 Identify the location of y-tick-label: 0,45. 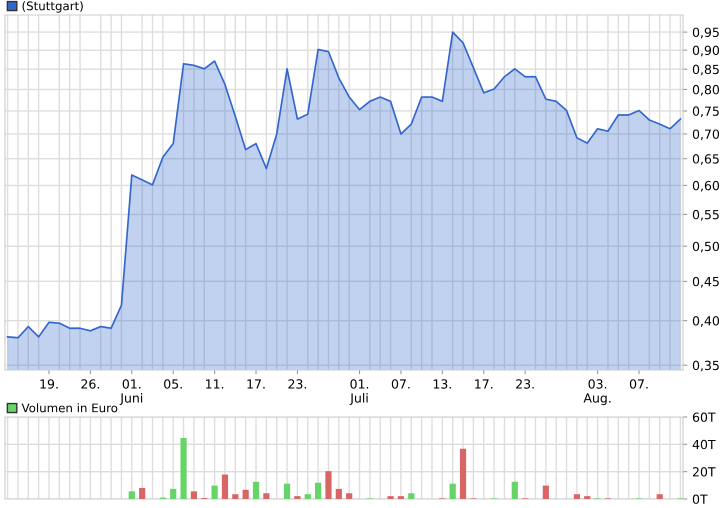
(705, 282).